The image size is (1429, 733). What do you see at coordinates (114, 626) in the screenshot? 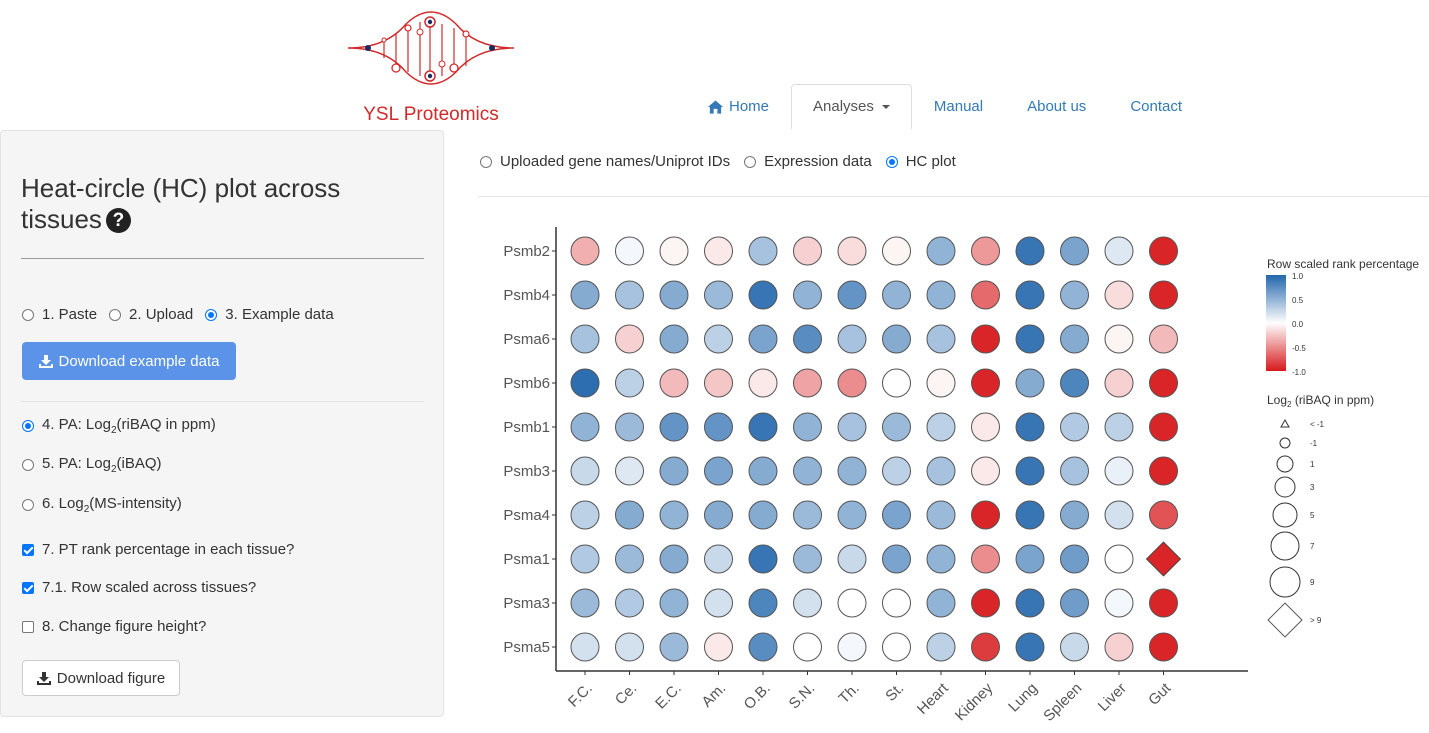
I see `checkbox-figure-height: 8. Change figure height?` at bounding box center [114, 626].